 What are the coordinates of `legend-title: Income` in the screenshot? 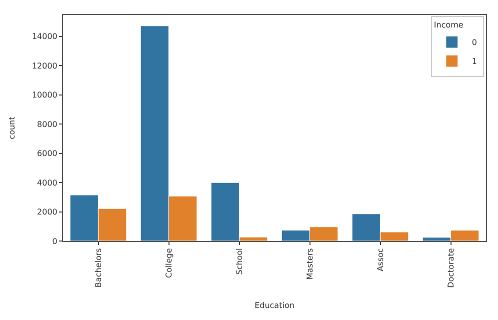 It's located at (449, 25).